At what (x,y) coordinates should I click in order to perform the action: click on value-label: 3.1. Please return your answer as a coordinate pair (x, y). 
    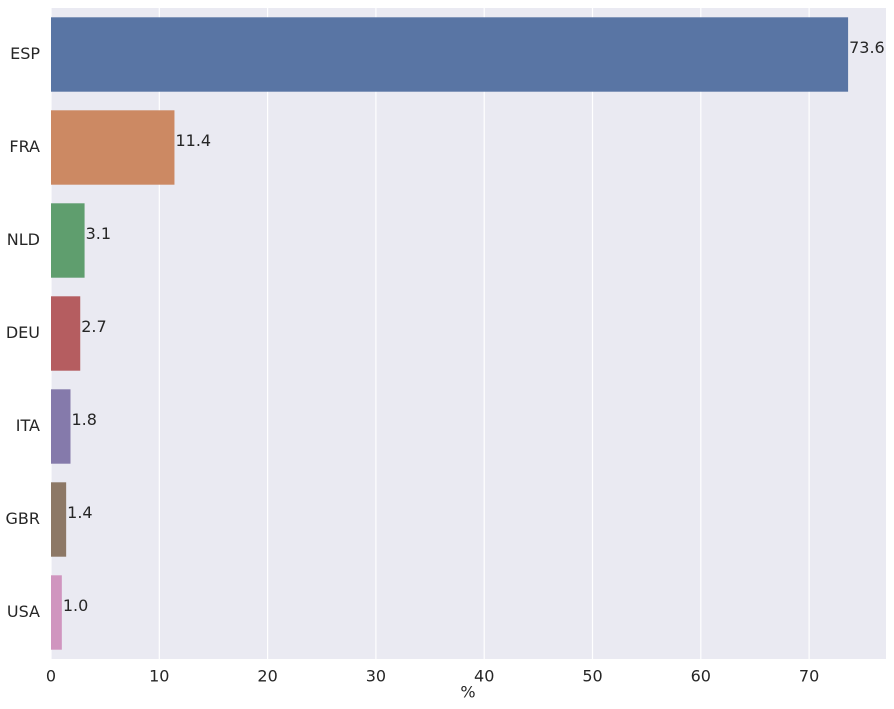
    Looking at the image, I should click on (98, 233).